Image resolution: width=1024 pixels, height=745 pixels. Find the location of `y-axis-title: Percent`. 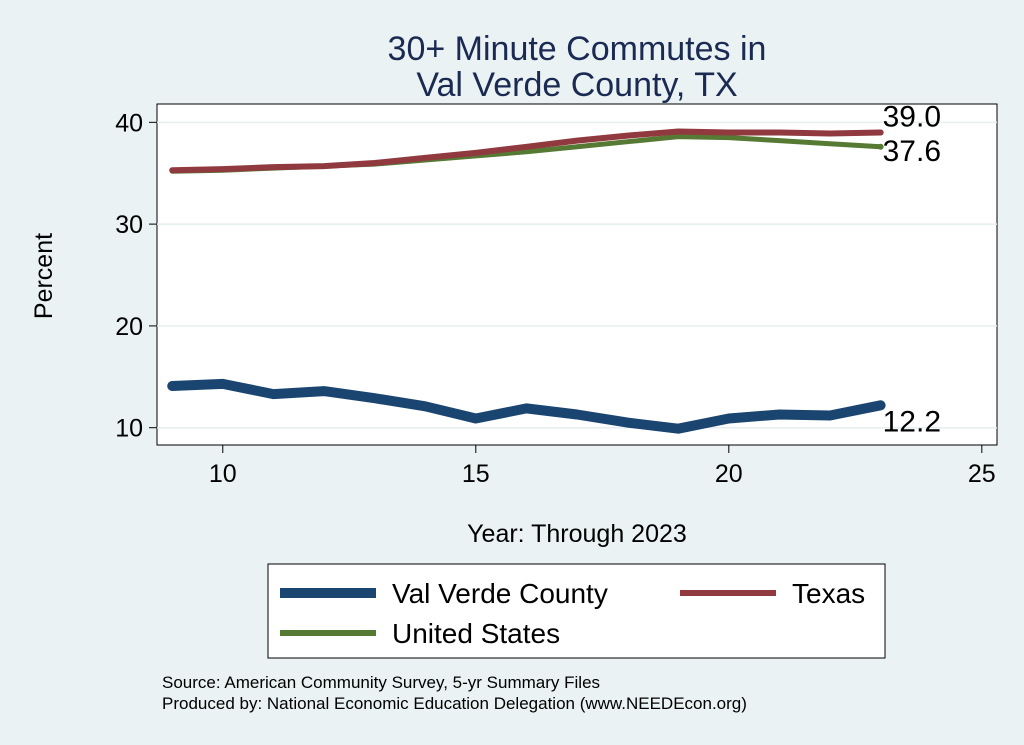

y-axis-title: Percent is located at coordinates (44, 276).